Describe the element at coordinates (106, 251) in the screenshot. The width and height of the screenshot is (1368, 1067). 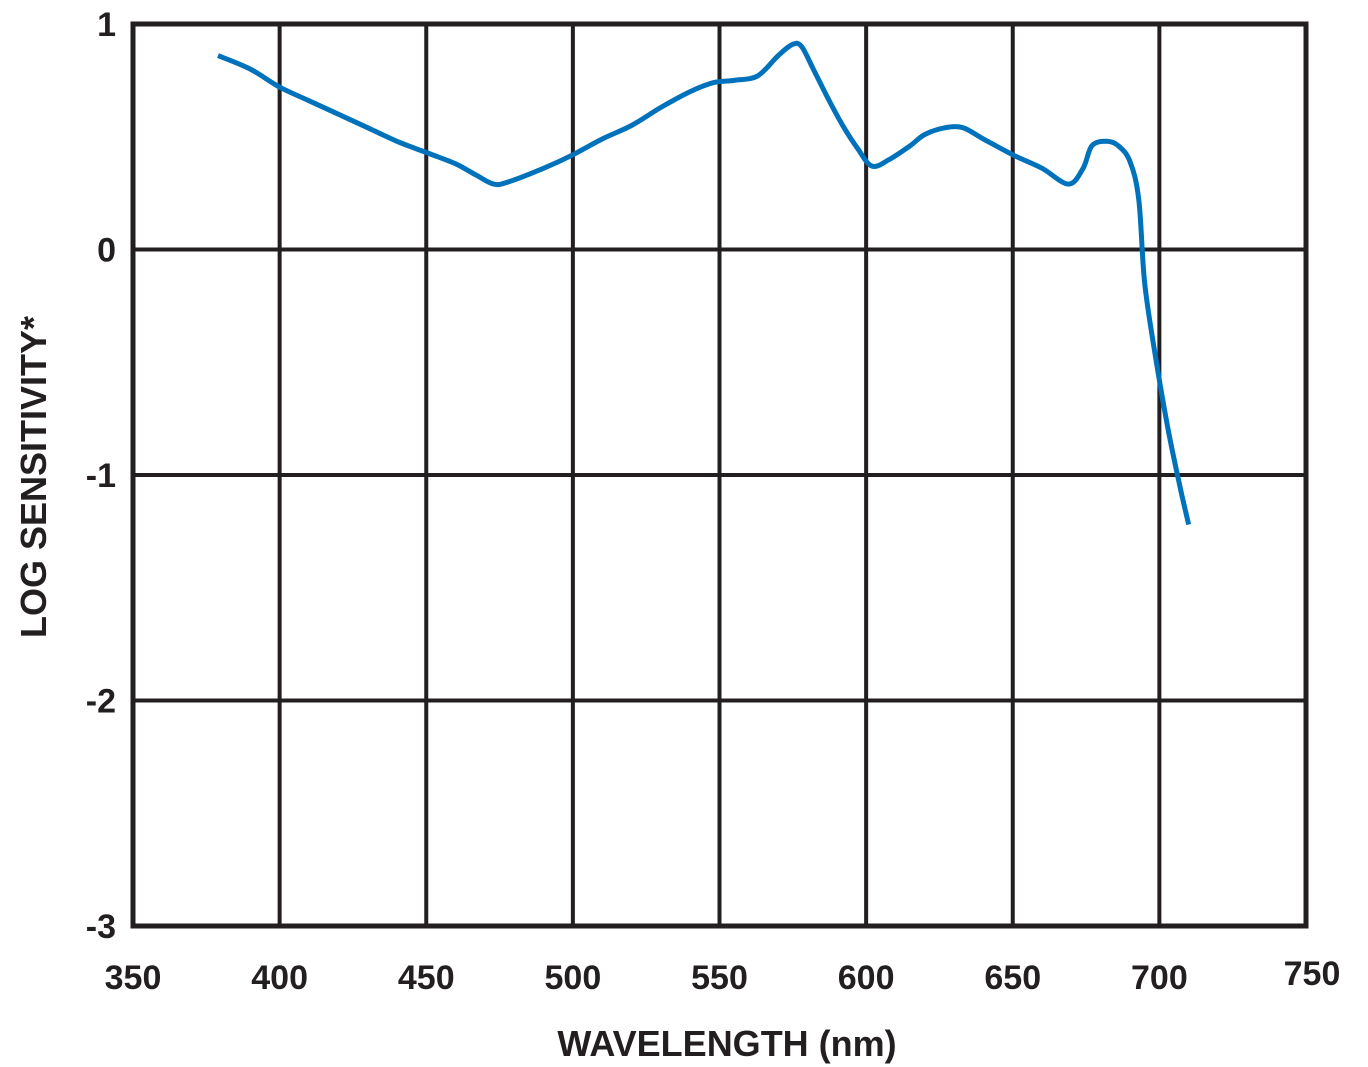
I see `y-tick-label: 0` at that location.